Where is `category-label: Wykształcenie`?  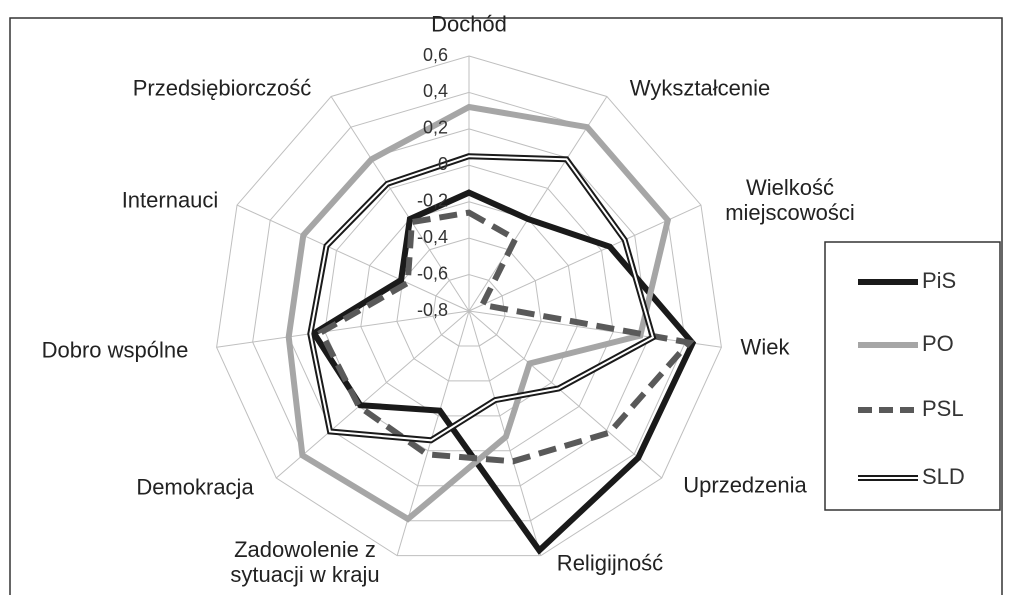
category-label: Wykształcenie is located at coordinates (700, 88).